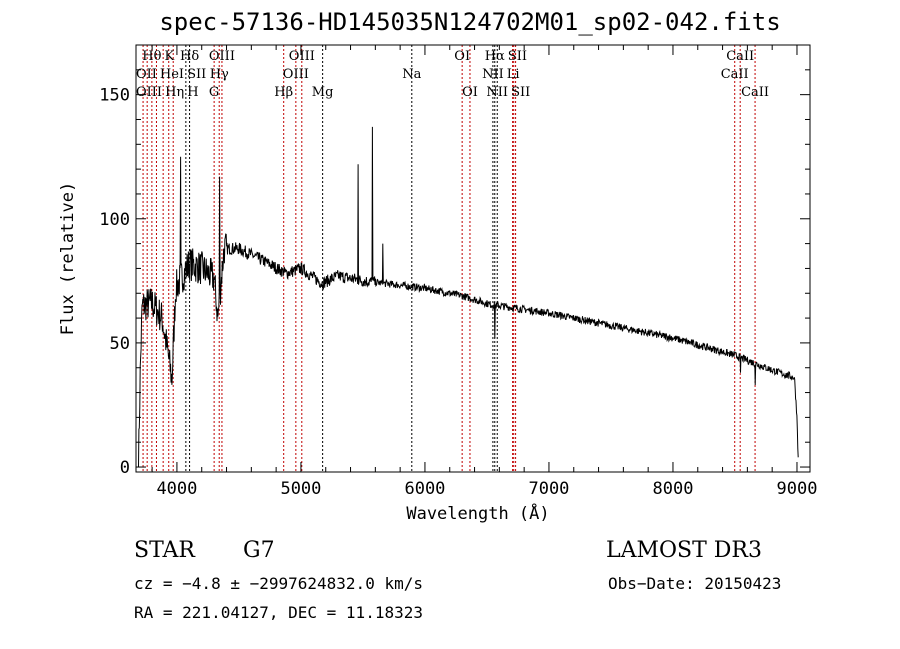 This screenshot has width=900, height=649. Describe the element at coordinates (797, 489) in the screenshot. I see `x-tick-label: 9000` at that location.